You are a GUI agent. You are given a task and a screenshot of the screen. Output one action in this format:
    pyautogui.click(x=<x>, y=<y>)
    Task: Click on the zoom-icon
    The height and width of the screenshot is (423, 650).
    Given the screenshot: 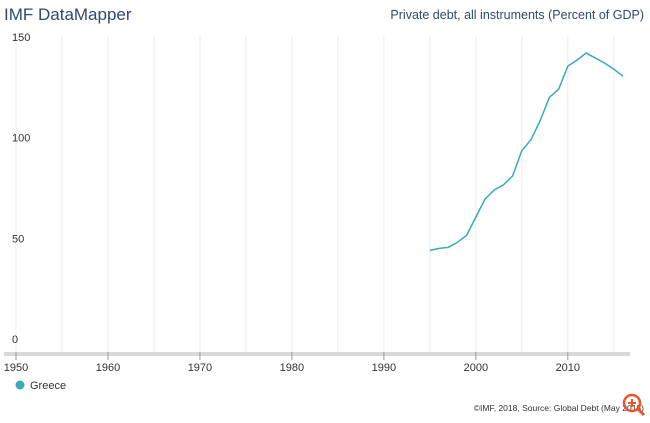 What is the action you would take?
    pyautogui.click(x=634, y=405)
    